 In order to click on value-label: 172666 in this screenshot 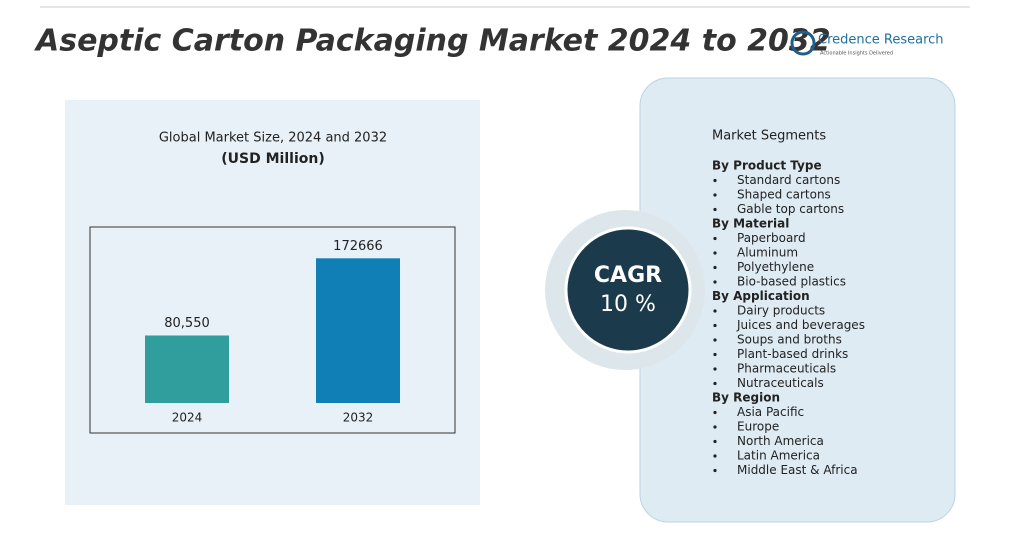, I will do `click(358, 246)`.